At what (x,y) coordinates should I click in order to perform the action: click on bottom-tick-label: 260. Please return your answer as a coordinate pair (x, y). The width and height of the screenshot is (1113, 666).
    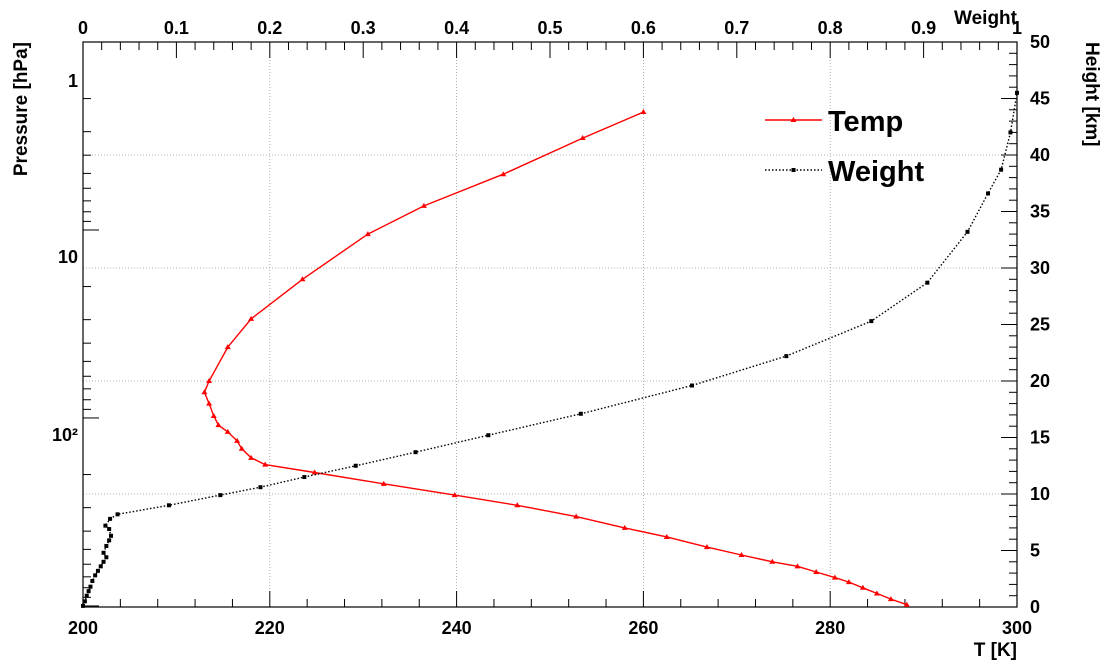
    Looking at the image, I should click on (643, 628).